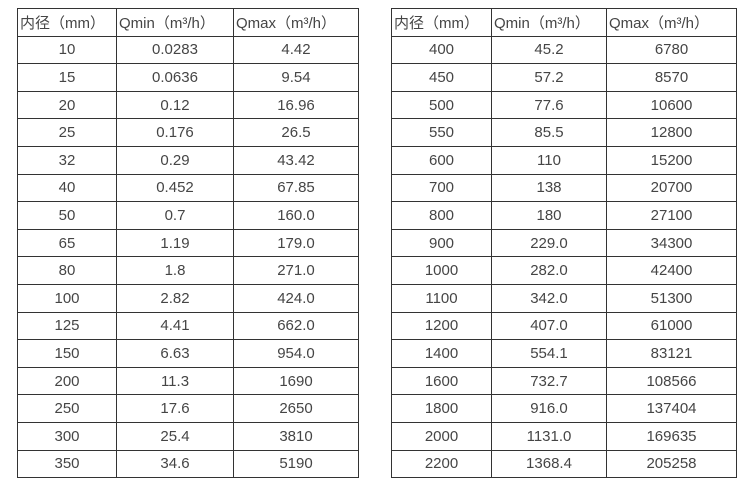 This screenshot has width=750, height=483. What do you see at coordinates (296, 132) in the screenshot?
I see `table-cell: 26.5` at bounding box center [296, 132].